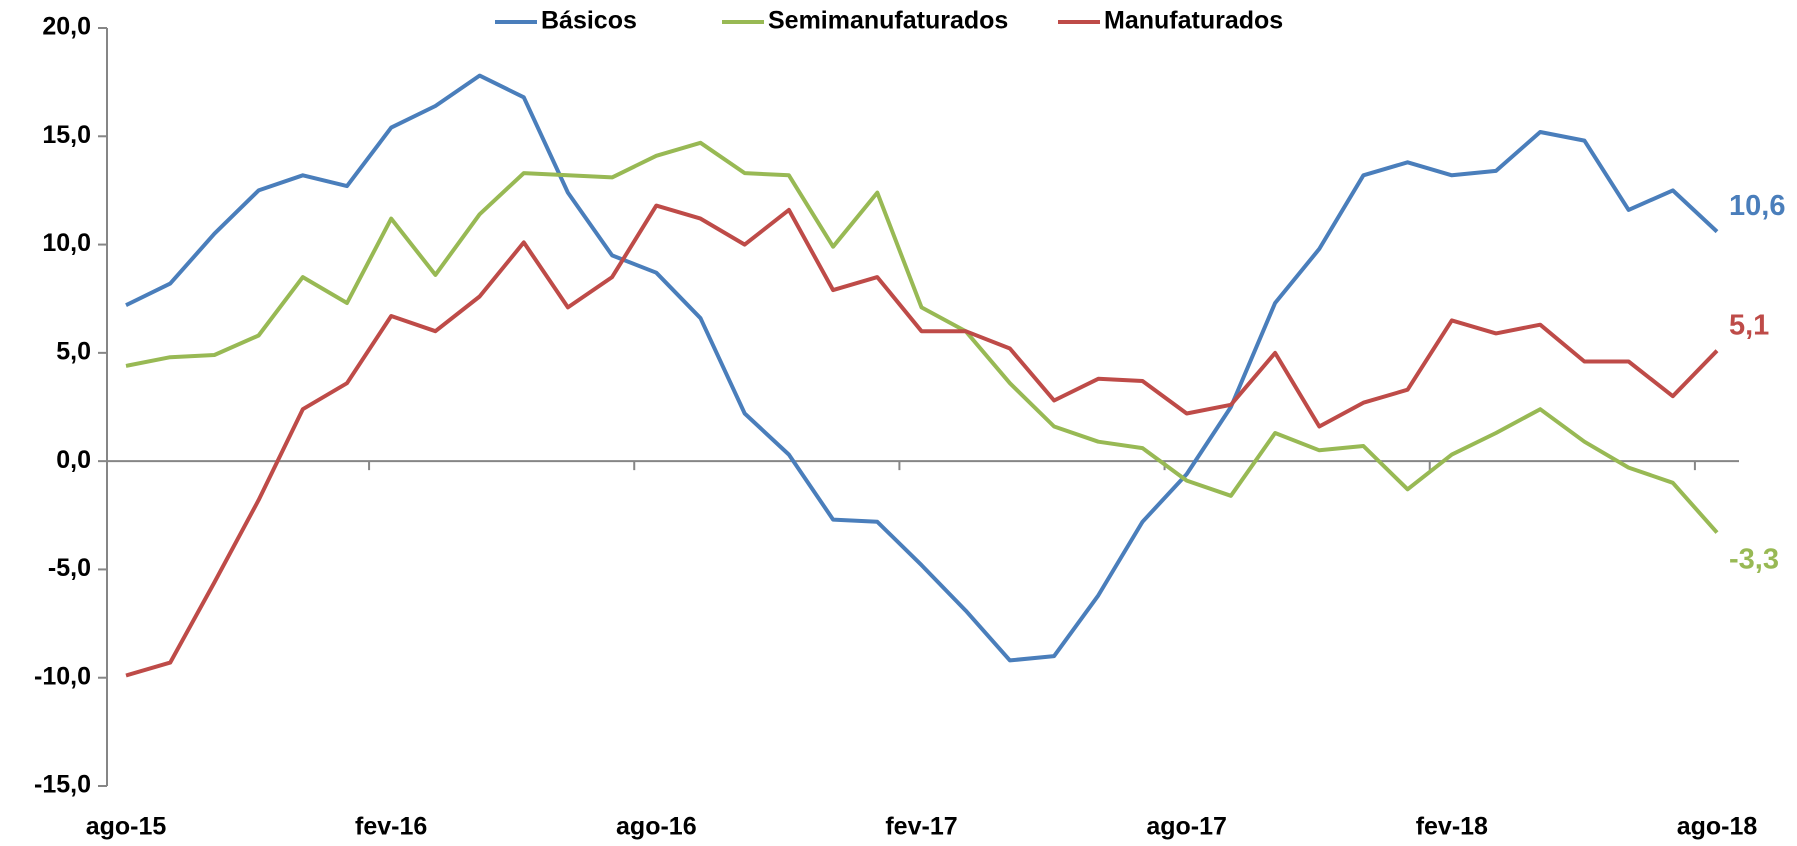 The width and height of the screenshot is (1797, 846). What do you see at coordinates (921, 827) in the screenshot?
I see `x-tick-label: fev-17` at bounding box center [921, 827].